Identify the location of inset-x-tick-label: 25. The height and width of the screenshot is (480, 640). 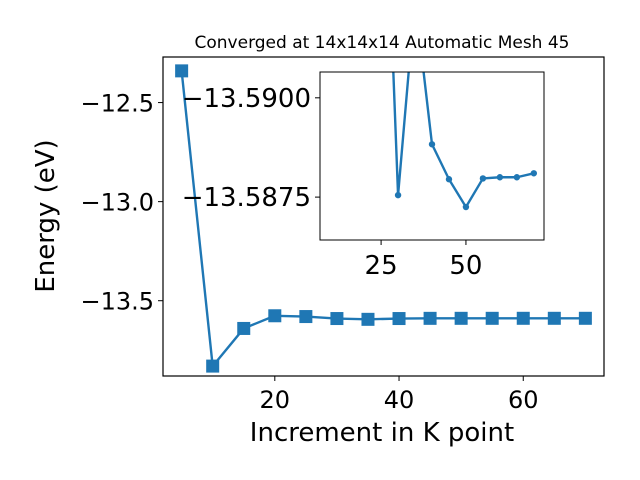
(381, 266).